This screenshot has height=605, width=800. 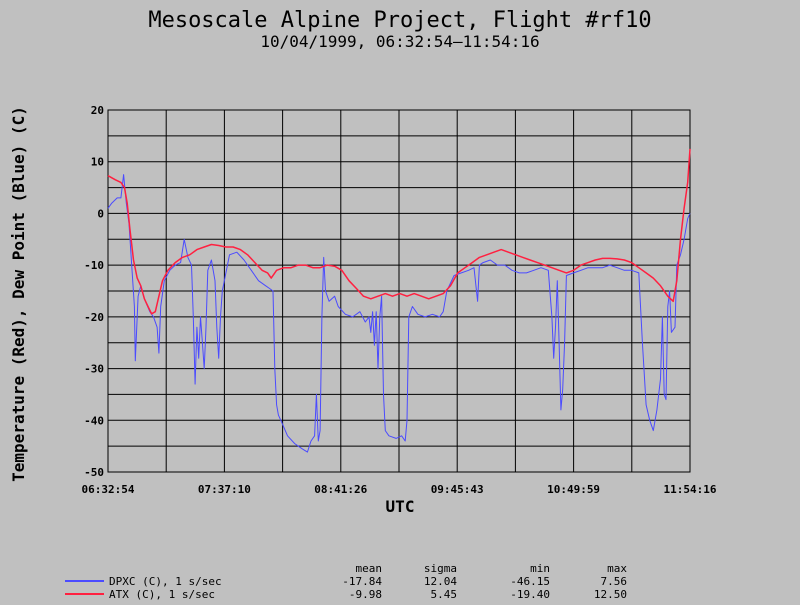 I want to click on atx-mean: -9.98, so click(x=365, y=594).